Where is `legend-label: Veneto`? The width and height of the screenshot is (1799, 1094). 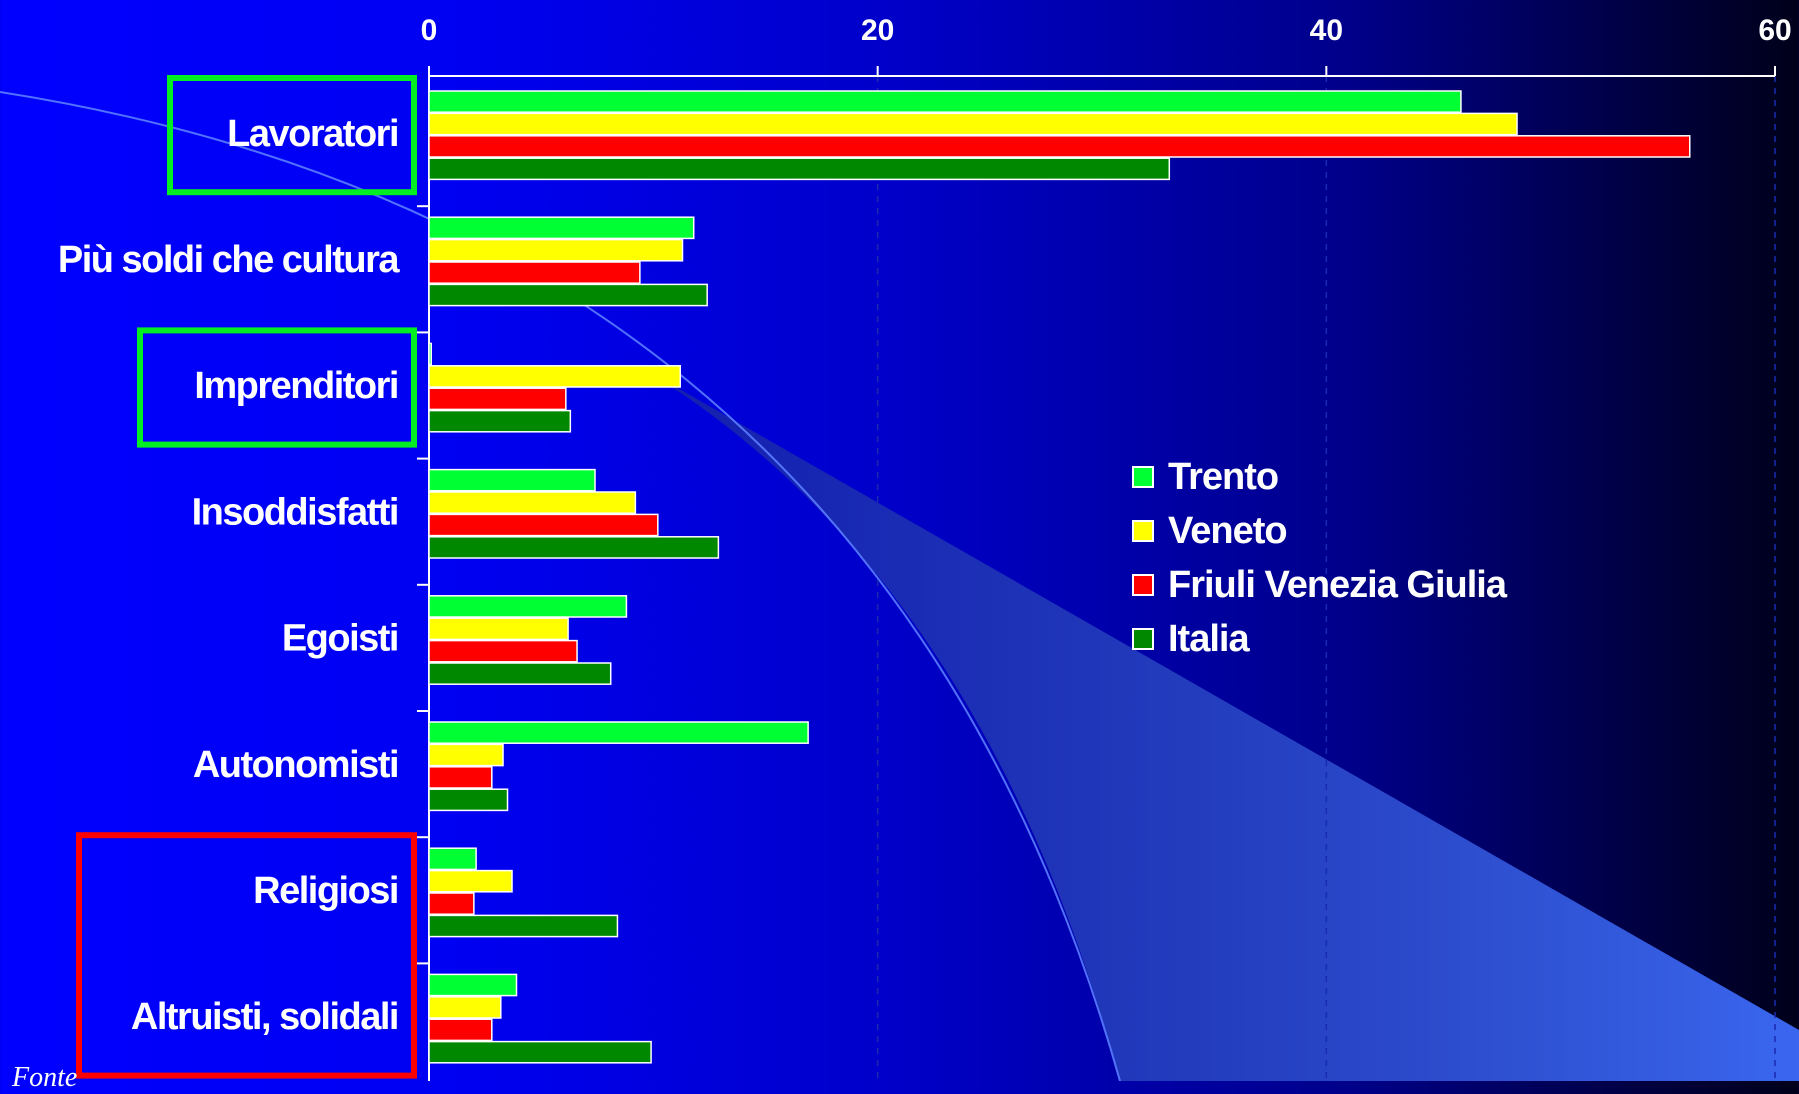 legend-label: Veneto is located at coordinates (1228, 530).